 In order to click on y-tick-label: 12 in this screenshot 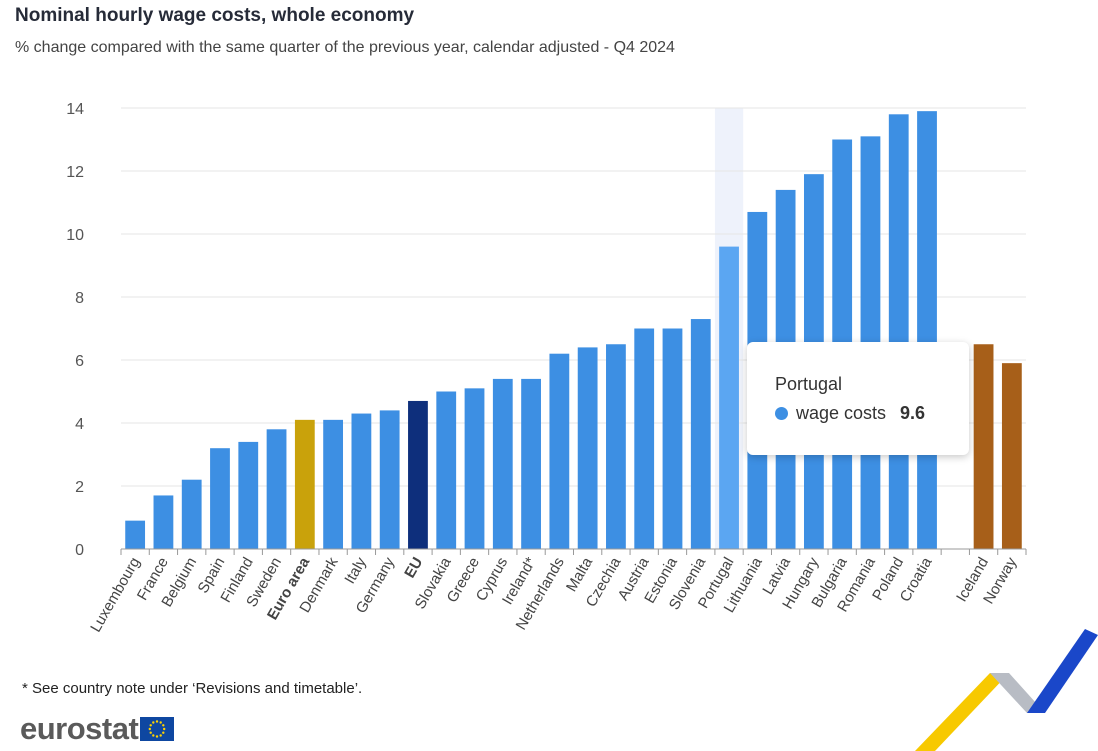, I will do `click(75, 172)`.